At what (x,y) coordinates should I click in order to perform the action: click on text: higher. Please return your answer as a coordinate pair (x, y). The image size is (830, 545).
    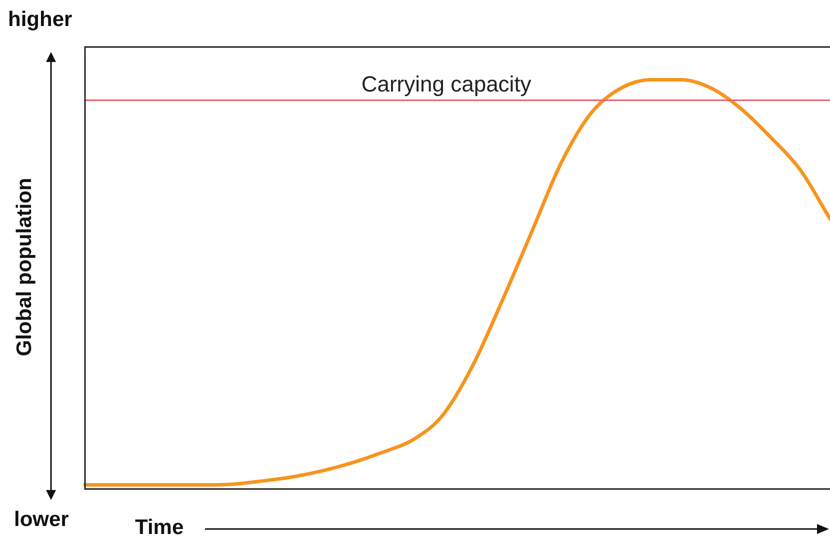
    Looking at the image, I should click on (40, 20).